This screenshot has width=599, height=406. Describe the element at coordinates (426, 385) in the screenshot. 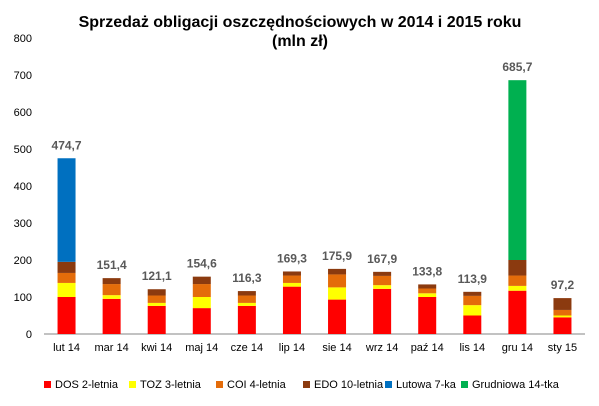

I see `legend-label: Lutowa 7-ka` at that location.